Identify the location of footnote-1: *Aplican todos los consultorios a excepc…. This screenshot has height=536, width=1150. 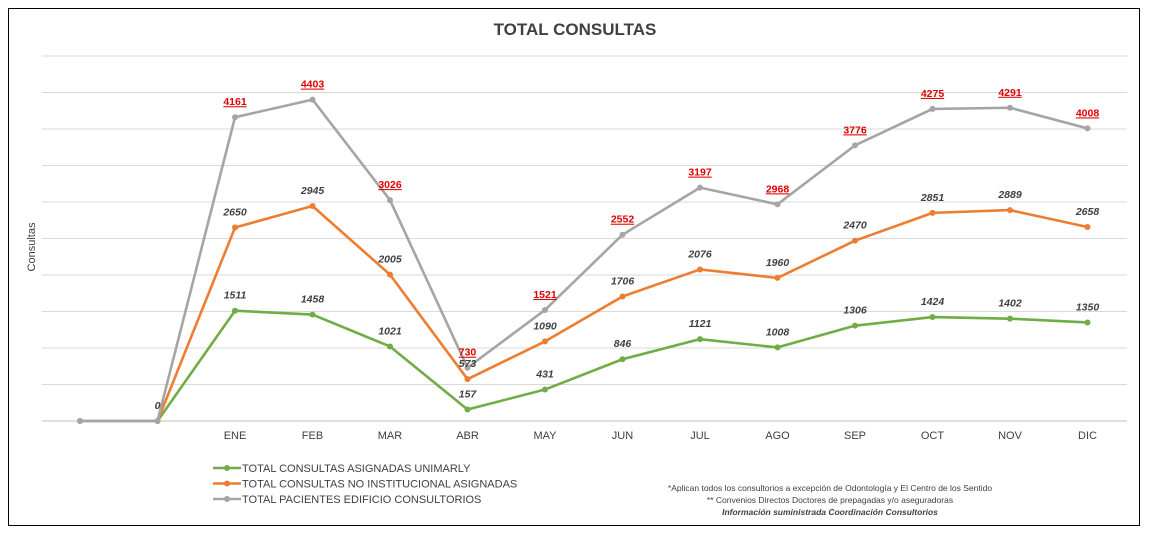
(830, 488).